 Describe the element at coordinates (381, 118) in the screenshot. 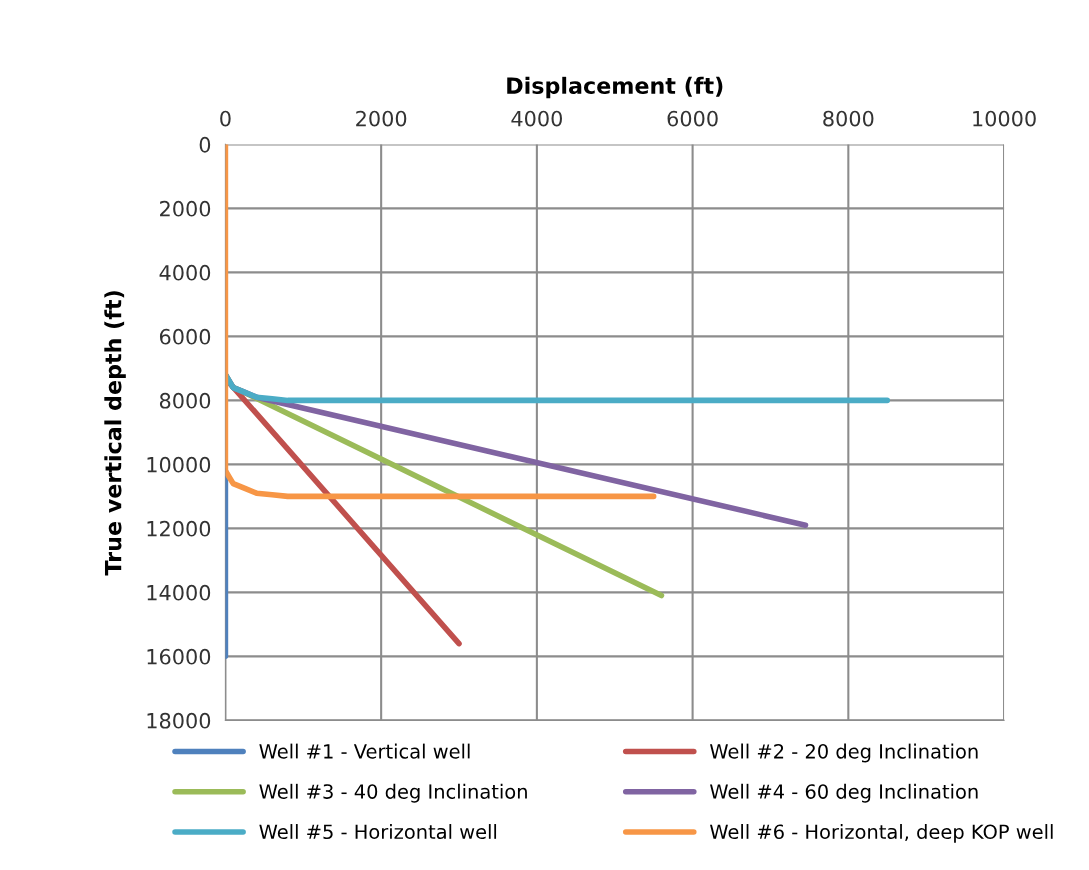

I see `x-tick-label: 2000` at that location.